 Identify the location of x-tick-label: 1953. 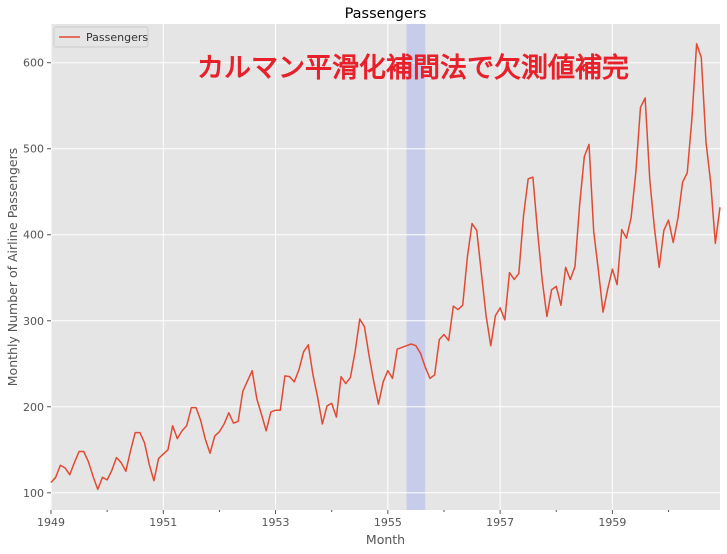
(276, 522).